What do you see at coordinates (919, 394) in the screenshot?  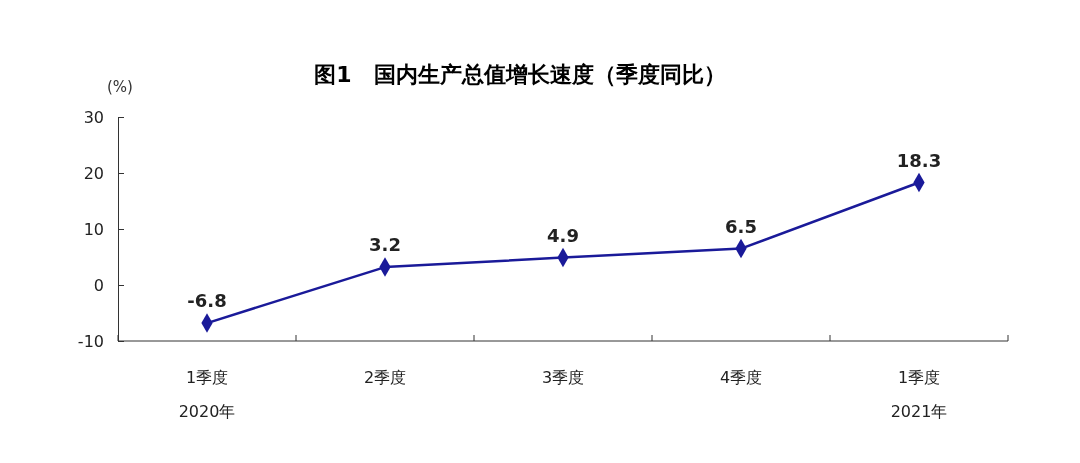 I see `x-tick-label: 1季度 2021年` at bounding box center [919, 394].